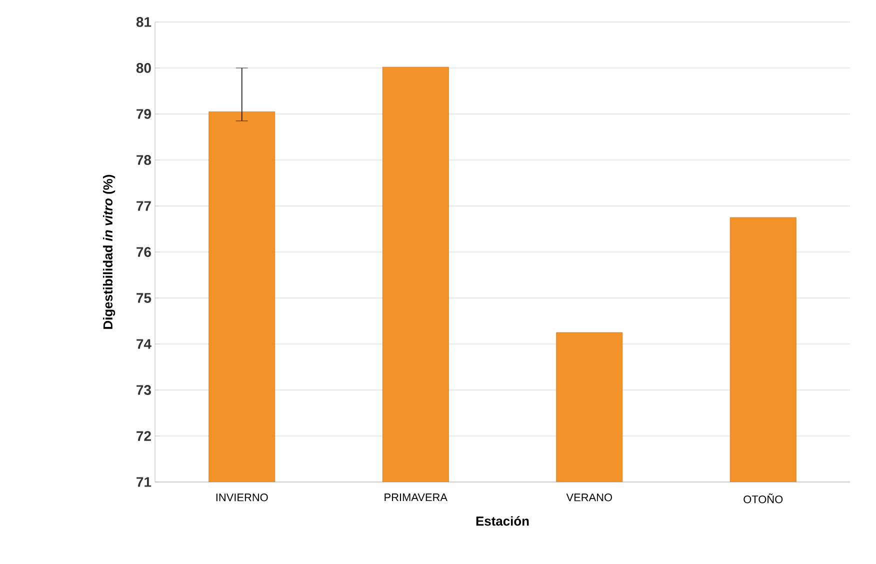  What do you see at coordinates (143, 68) in the screenshot?
I see `y-tick-label: 80` at bounding box center [143, 68].